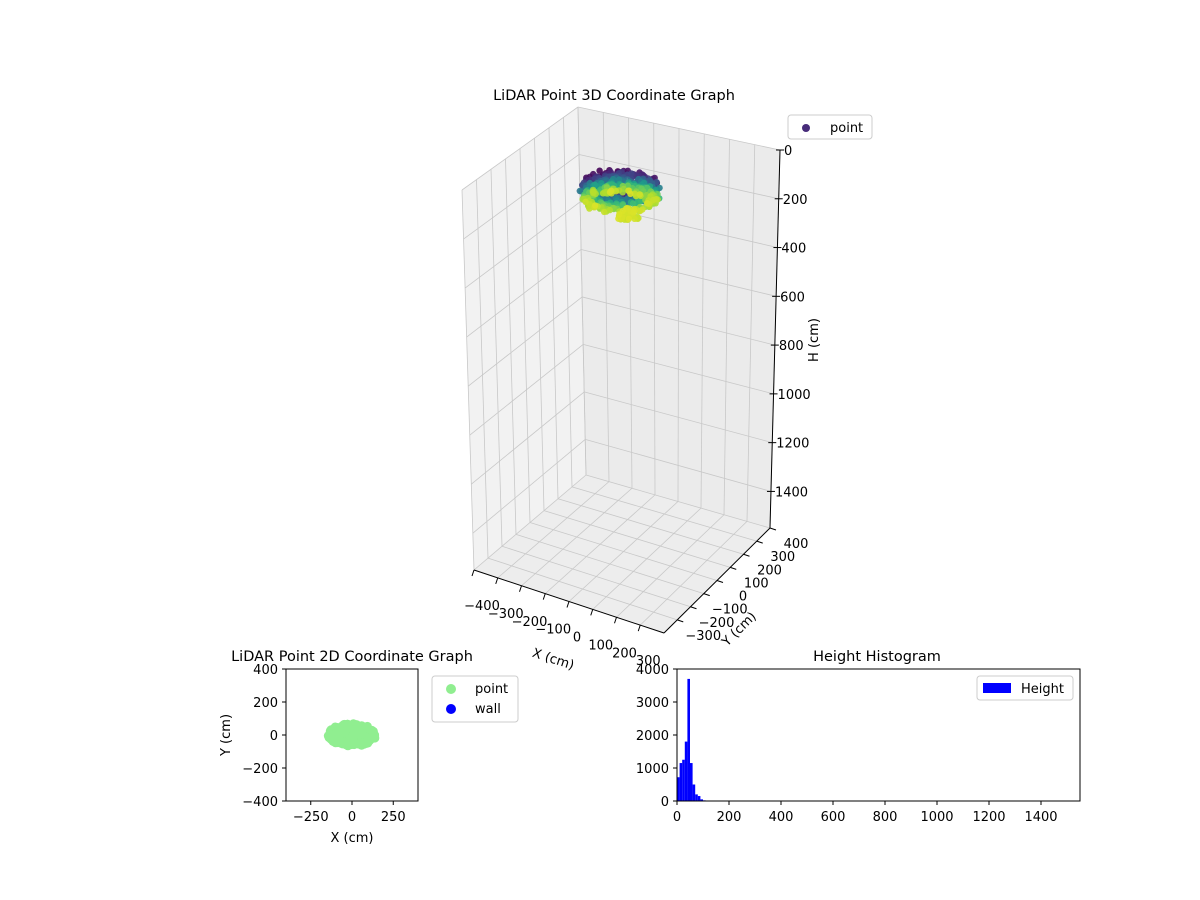 This screenshot has height=900, width=1200. I want to click on y-tick-label-3d: 400, so click(796, 544).